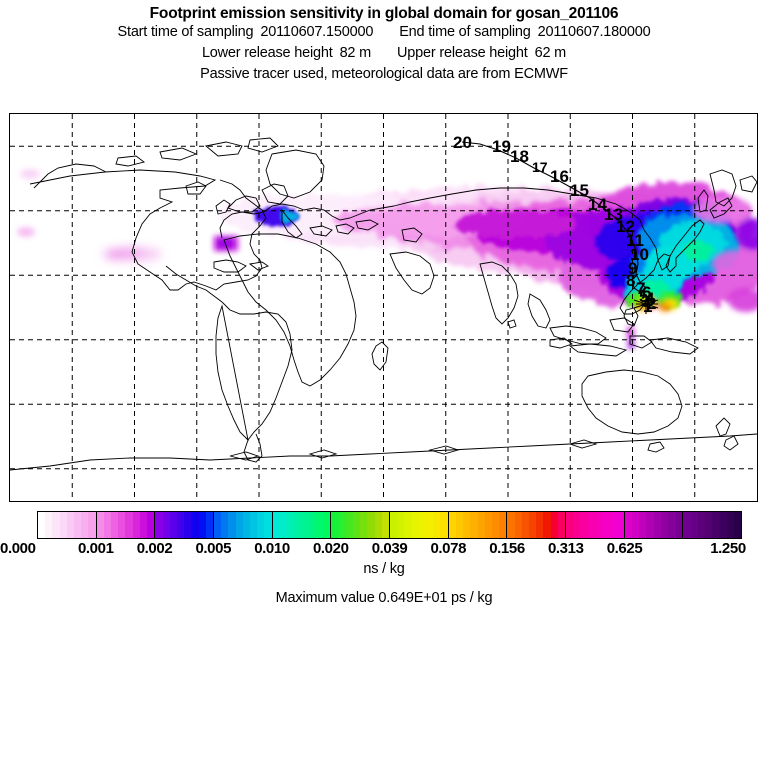 The image size is (768, 768). I want to click on colorbar-tick-2: 0.002, so click(154, 548).